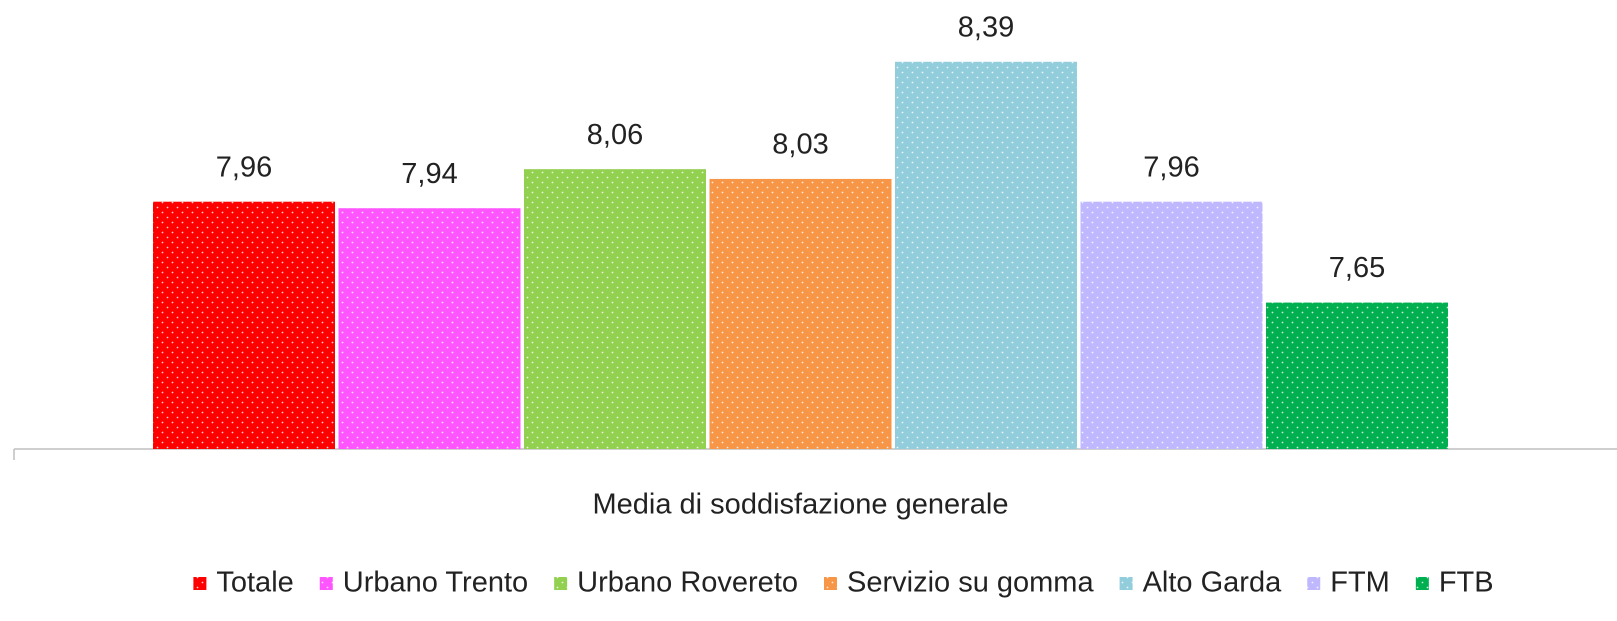 Image resolution: width=1617 pixels, height=621 pixels. What do you see at coordinates (970, 583) in the screenshot?
I see `legend-label: Servizio su gomma` at bounding box center [970, 583].